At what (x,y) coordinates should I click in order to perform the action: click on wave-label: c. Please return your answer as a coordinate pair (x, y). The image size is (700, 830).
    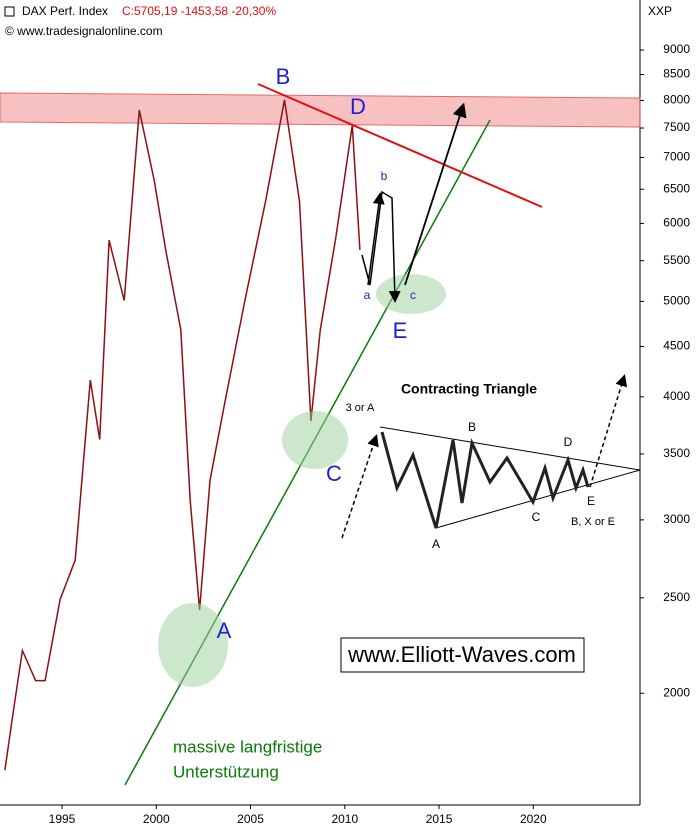
    Looking at the image, I should click on (413, 295).